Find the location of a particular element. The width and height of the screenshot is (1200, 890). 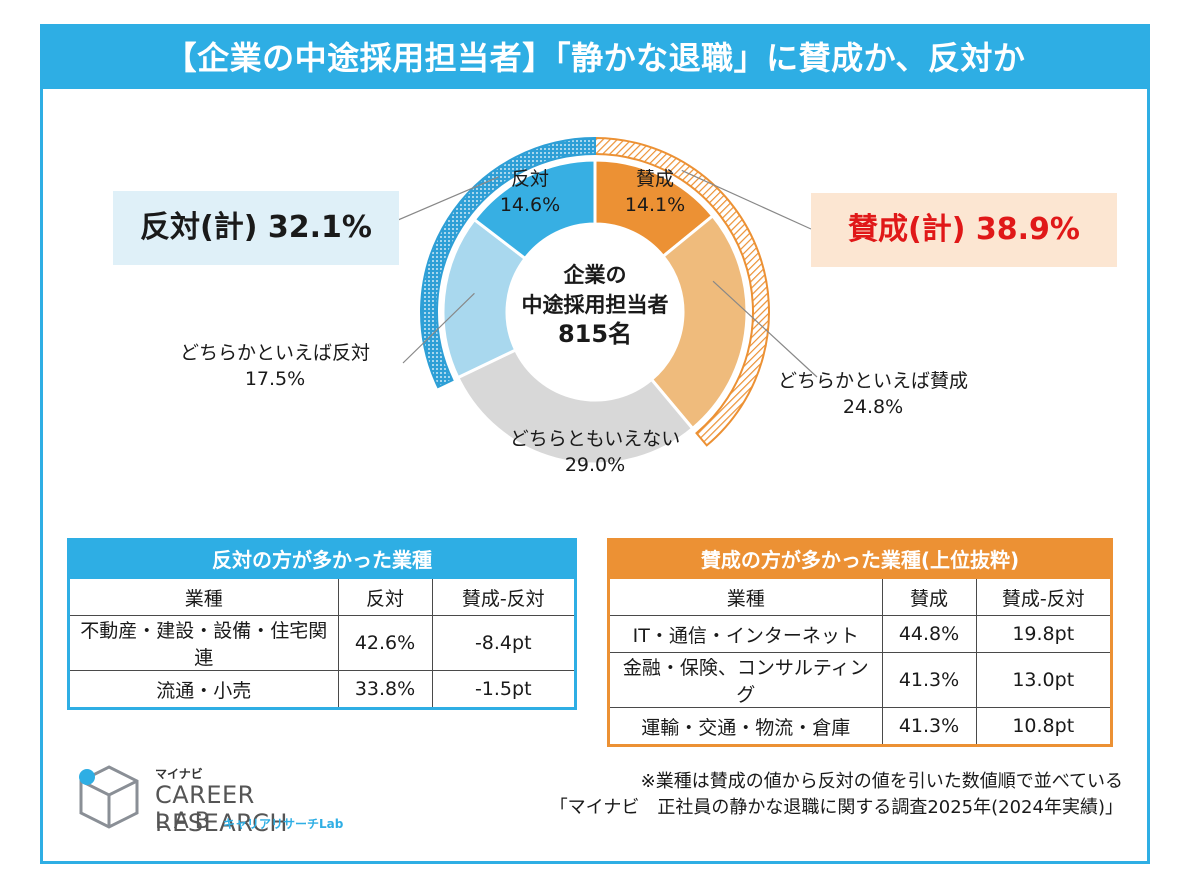

against-total-arc is located at coordinates (508, 262).